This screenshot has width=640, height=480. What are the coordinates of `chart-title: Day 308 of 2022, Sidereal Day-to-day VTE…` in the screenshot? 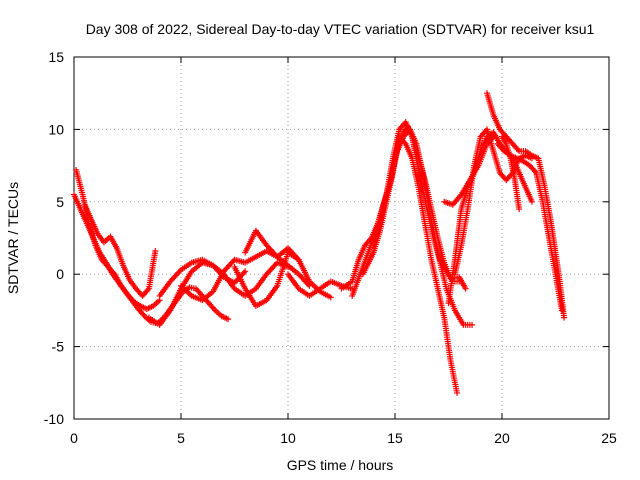 It's located at (340, 29).